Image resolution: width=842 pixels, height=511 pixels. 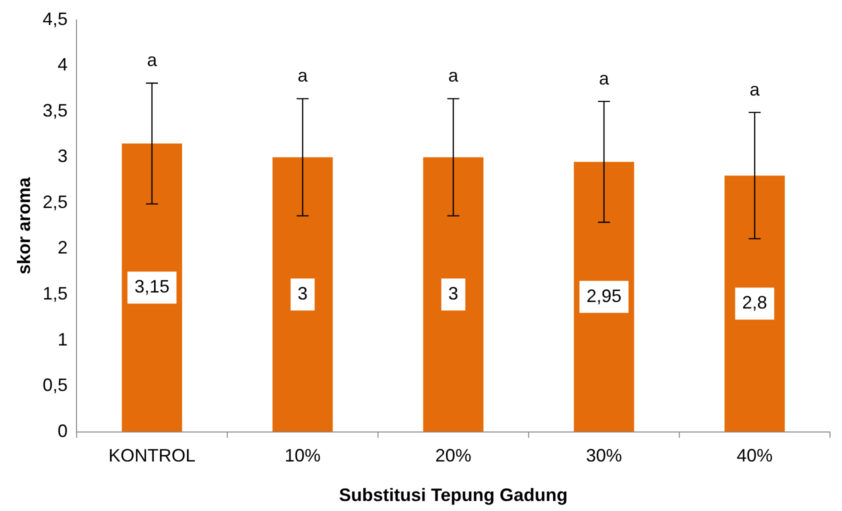 What do you see at coordinates (24, 225) in the screenshot?
I see `y-axis-title: skor aroma` at bounding box center [24, 225].